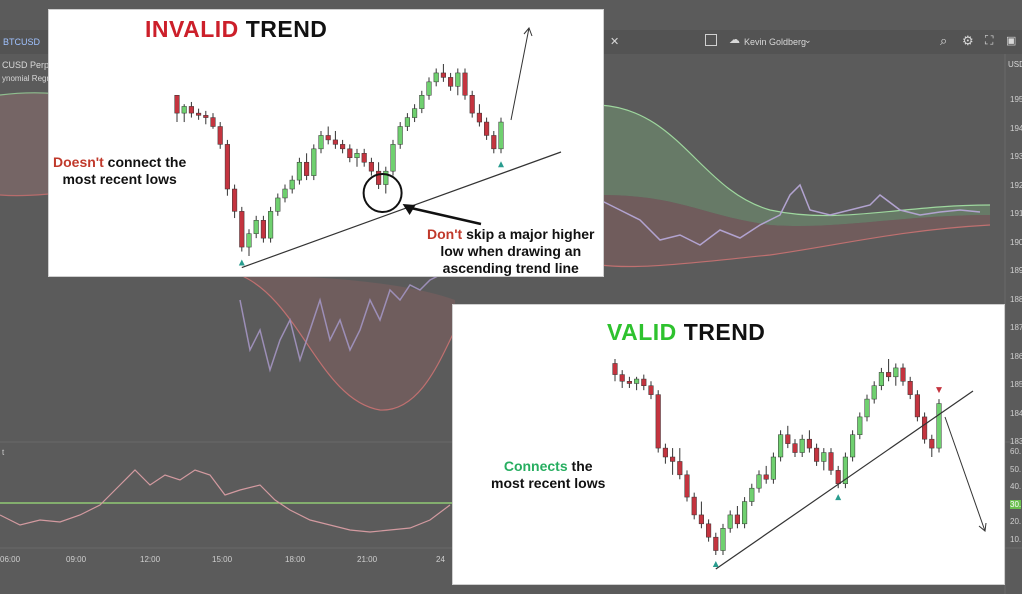 This screenshot has width=1022, height=594. What do you see at coordinates (78, 162) in the screenshot?
I see `invalid-note-1-red: Doesn't` at bounding box center [78, 162].